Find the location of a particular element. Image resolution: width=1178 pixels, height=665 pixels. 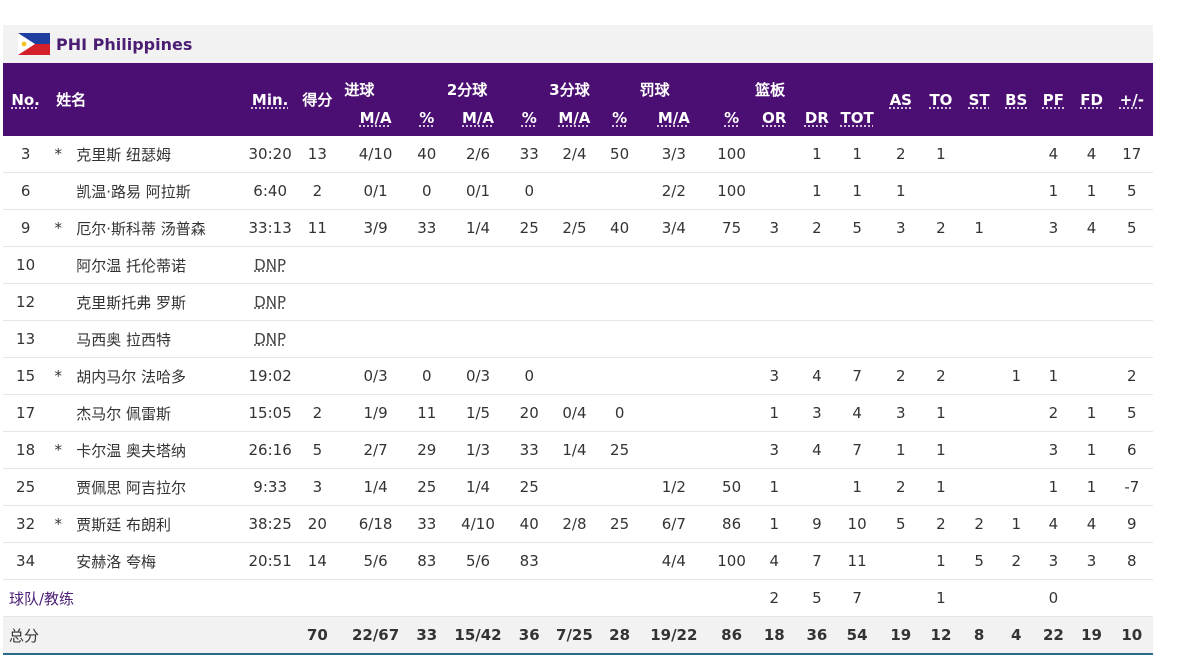

player-row: 10 阿尔温 托伦蒂诺 DNP is located at coordinates (578, 265).